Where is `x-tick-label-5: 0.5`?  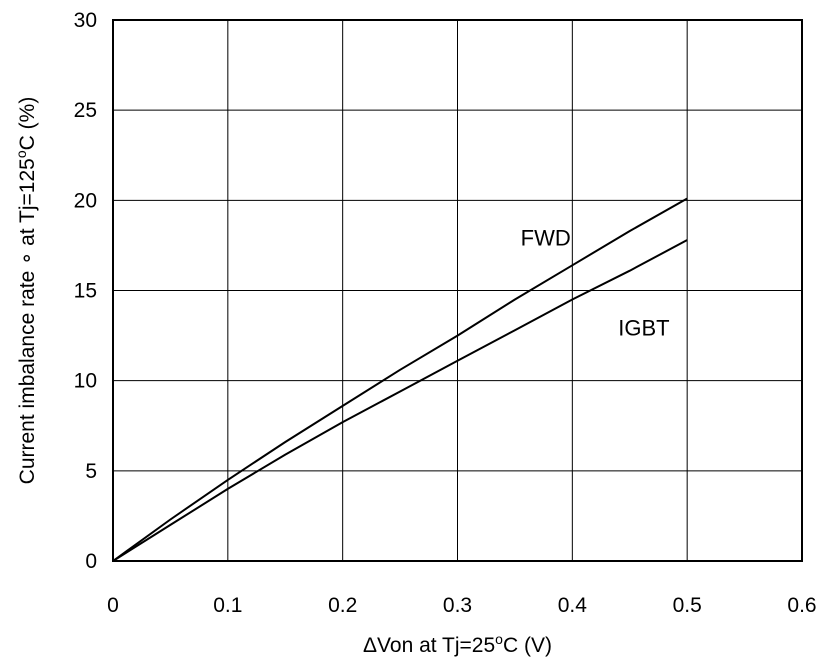 x-tick-label-5: 0.5 is located at coordinates (687, 605).